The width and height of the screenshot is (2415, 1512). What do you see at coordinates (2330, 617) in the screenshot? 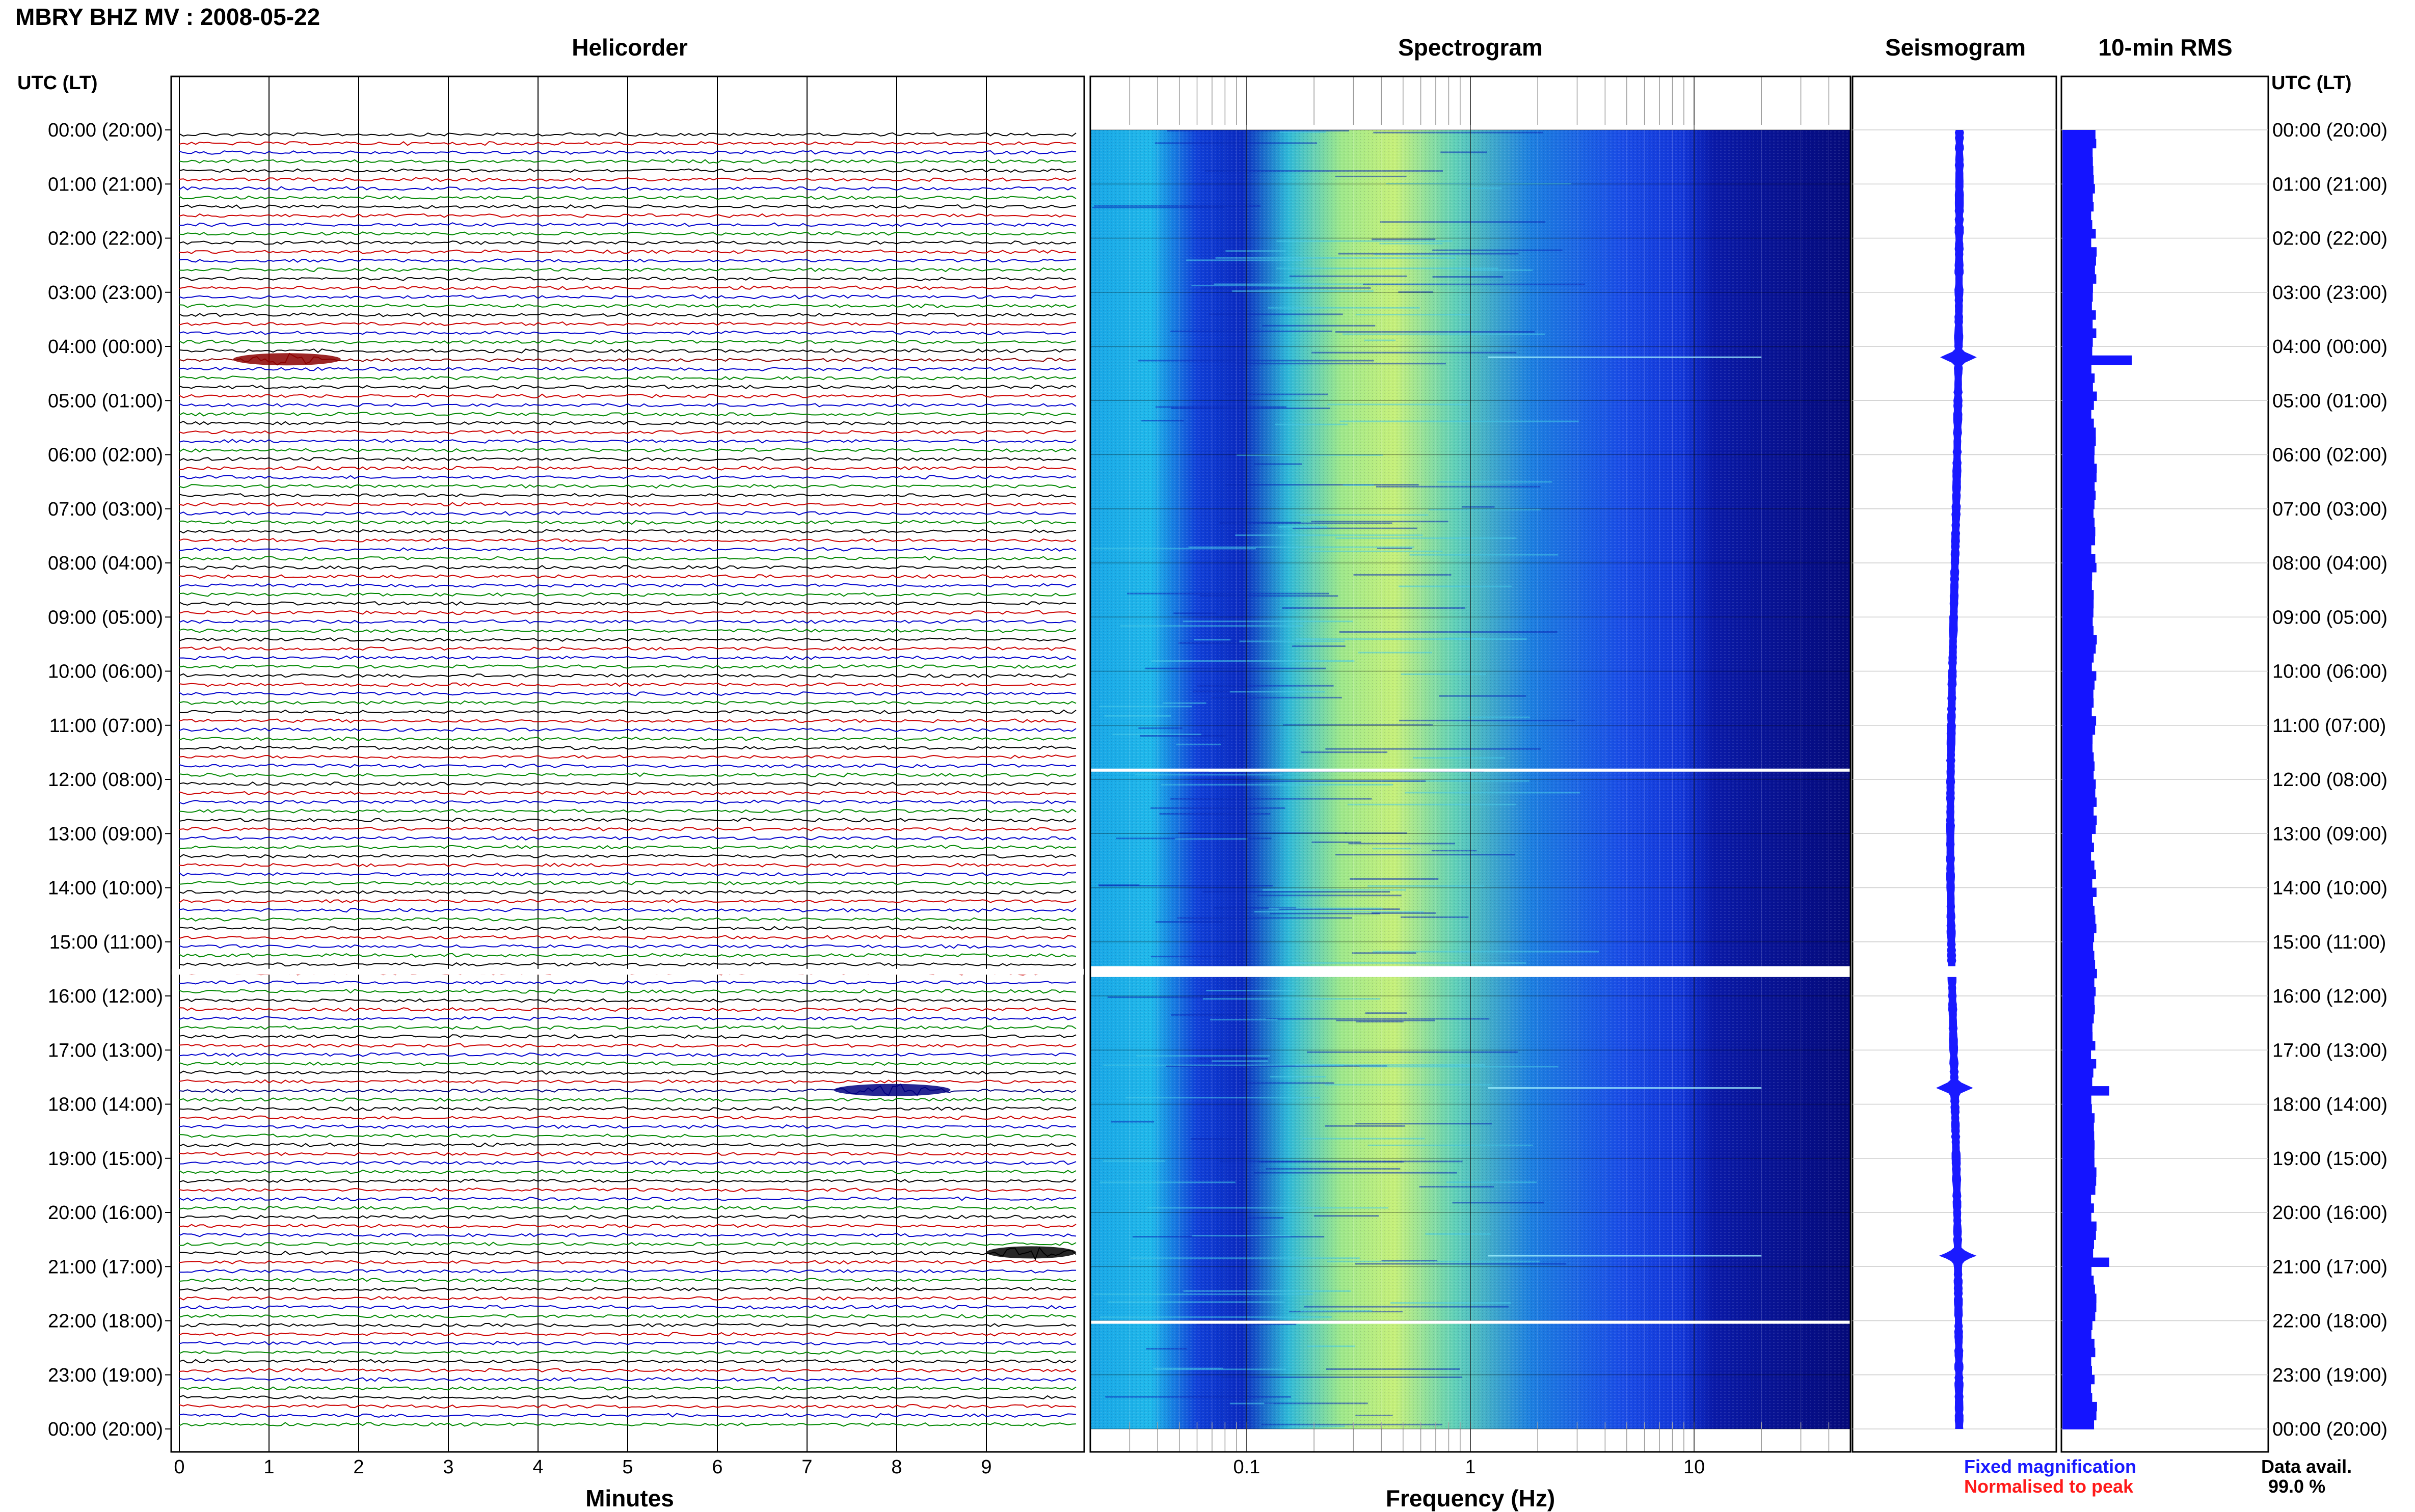
I see `time-label-right: 09:00 (05:00)` at bounding box center [2330, 617].